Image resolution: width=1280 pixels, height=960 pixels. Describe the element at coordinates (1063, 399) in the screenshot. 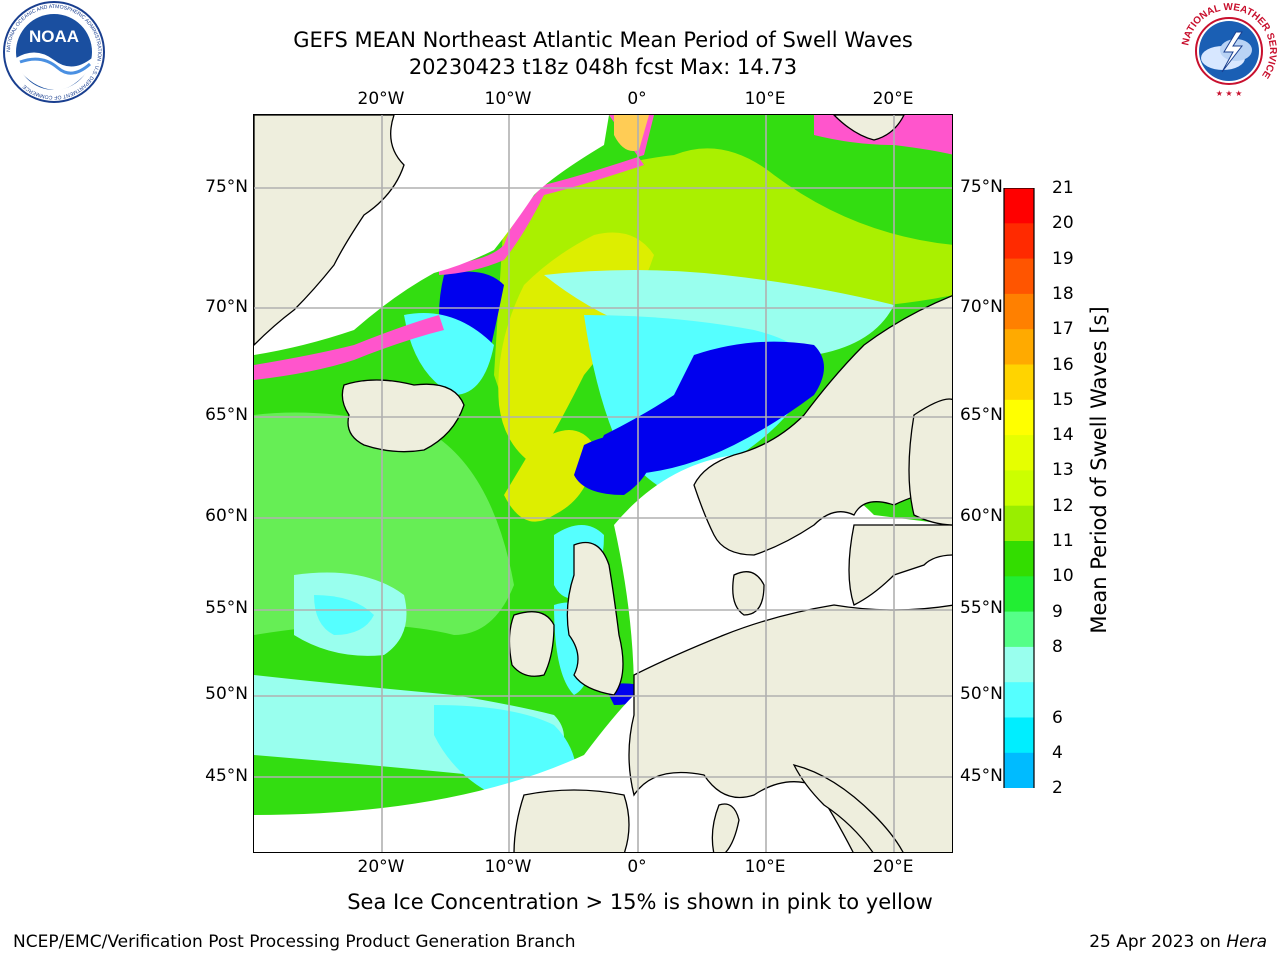

I see `colorbar-tick-label: 15` at that location.